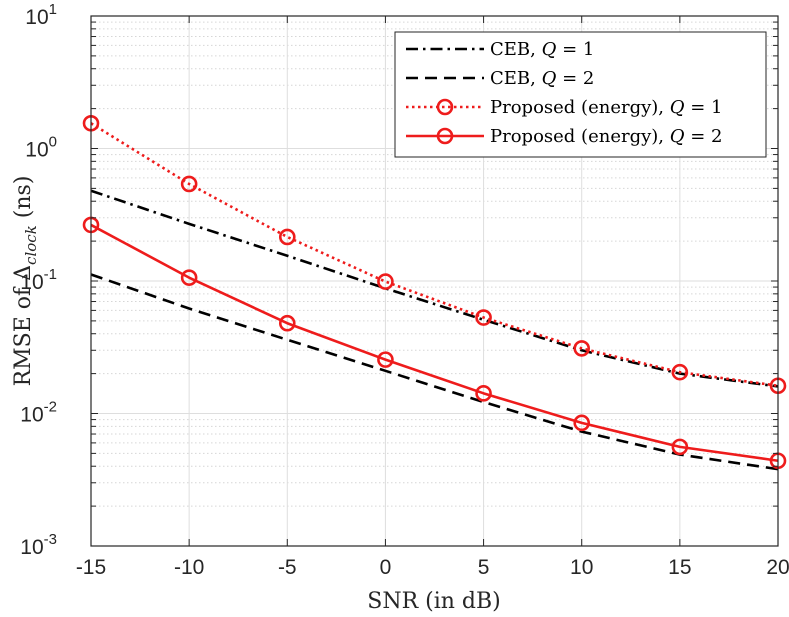 This screenshot has width=789, height=617. I want to click on y-axis-title-subscript: clock, so click(31, 245).